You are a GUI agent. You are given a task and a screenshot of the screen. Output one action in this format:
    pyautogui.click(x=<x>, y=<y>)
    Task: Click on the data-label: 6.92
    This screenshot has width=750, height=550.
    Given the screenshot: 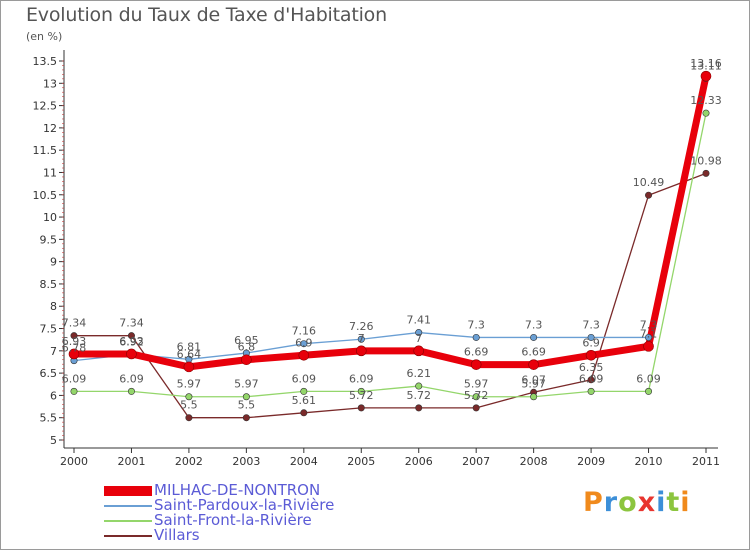 What is the action you would take?
    pyautogui.click(x=131, y=341)
    